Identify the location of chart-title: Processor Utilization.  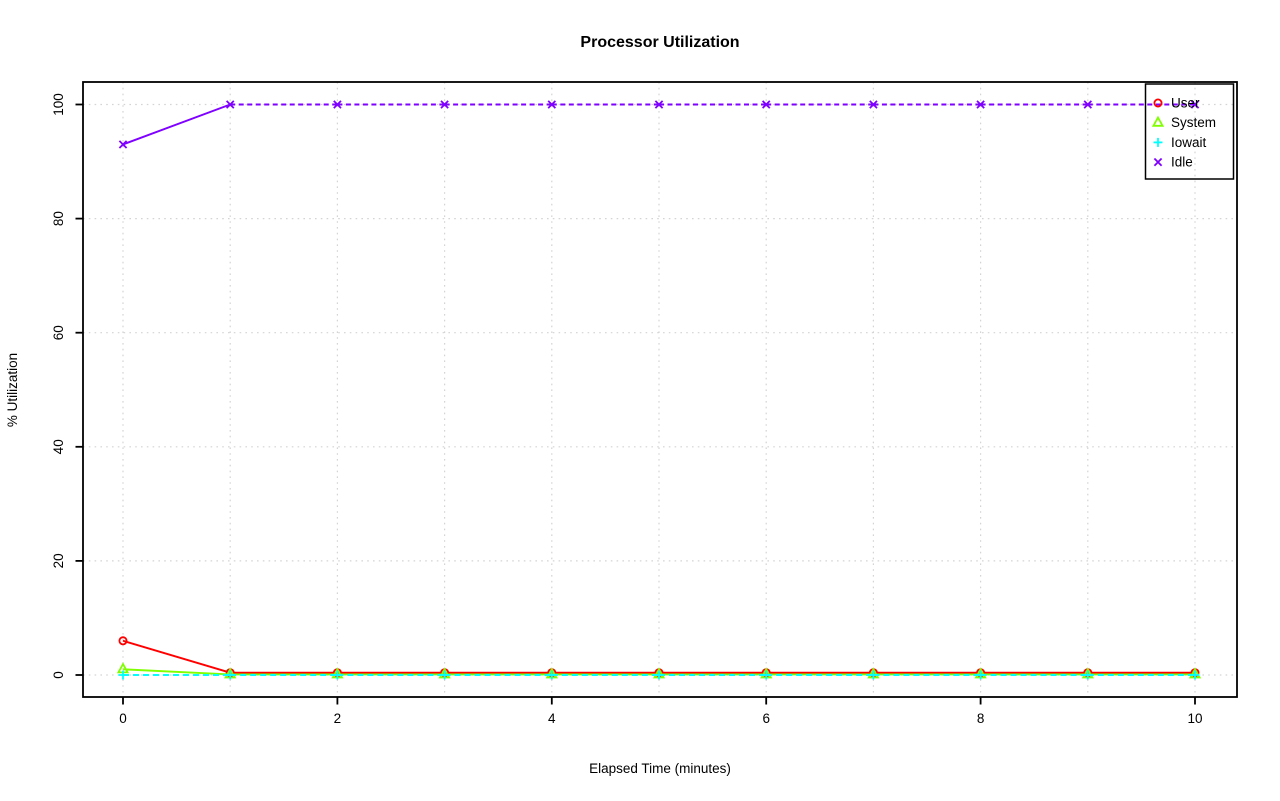
(659, 42).